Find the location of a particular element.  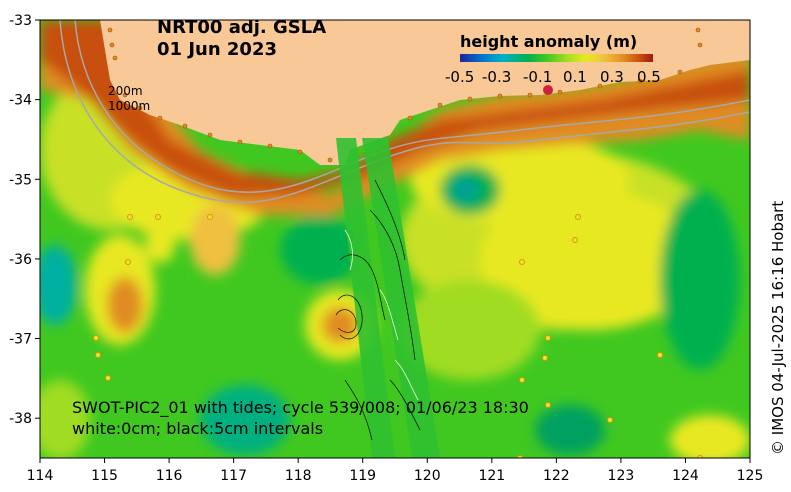

map-date: 01 Jun 2023 is located at coordinates (217, 49).